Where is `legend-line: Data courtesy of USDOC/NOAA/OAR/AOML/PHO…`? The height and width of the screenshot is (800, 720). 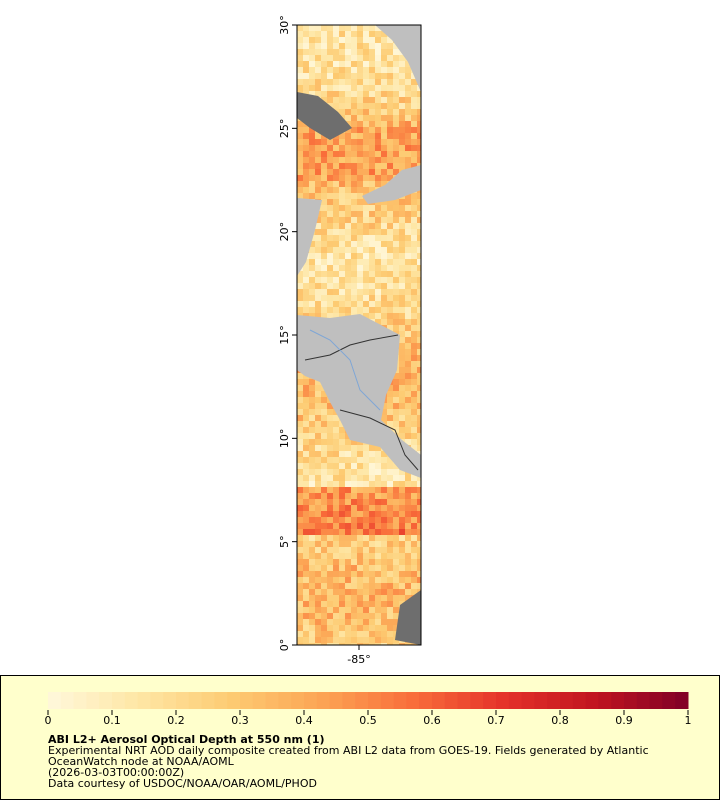
legend-line: Data courtesy of USDOC/NOAA/OAR/AOML/PHO… is located at coordinates (182, 783).